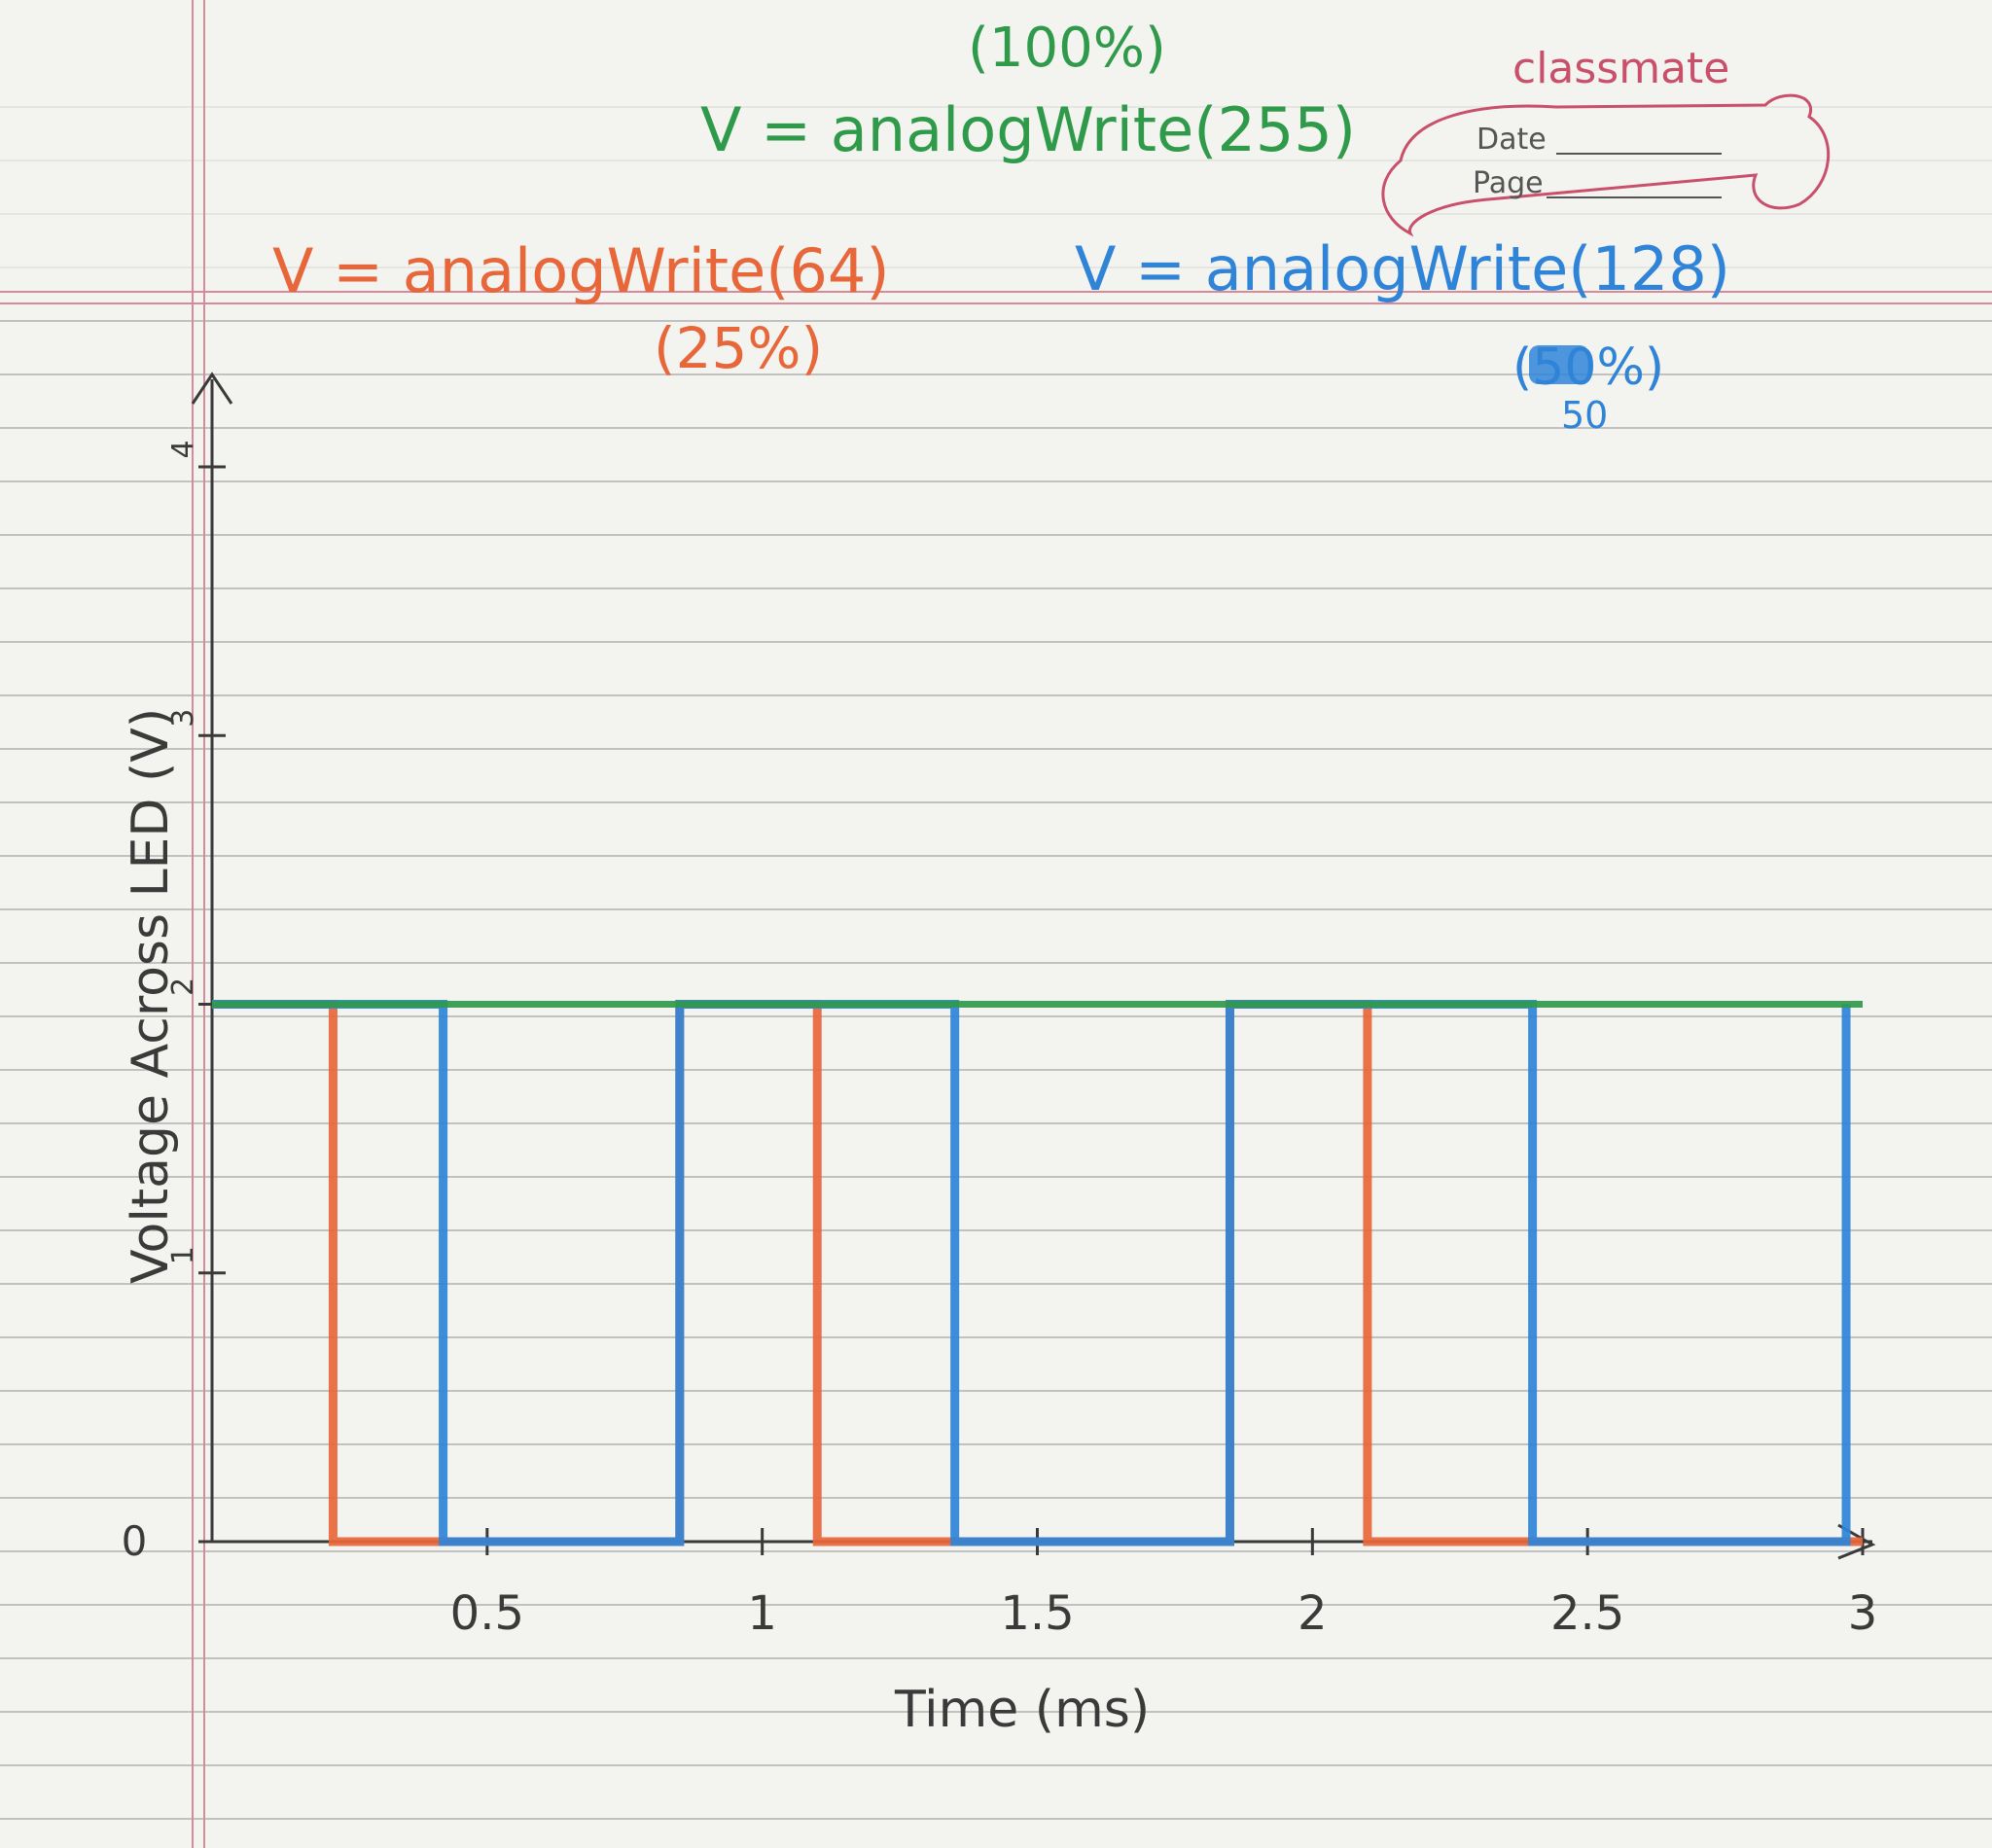 This screenshot has height=1848, width=1992. What do you see at coordinates (151, 996) in the screenshot?
I see `y-axis-label: Voltage Across LED (V)` at bounding box center [151, 996].